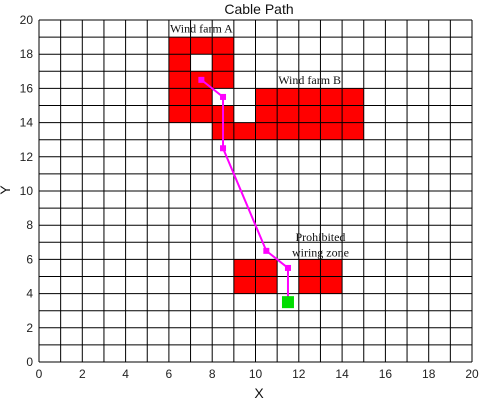 The width and height of the screenshot is (484, 402). What do you see at coordinates (6, 190) in the screenshot?
I see `y-axis-label: Y` at bounding box center [6, 190].